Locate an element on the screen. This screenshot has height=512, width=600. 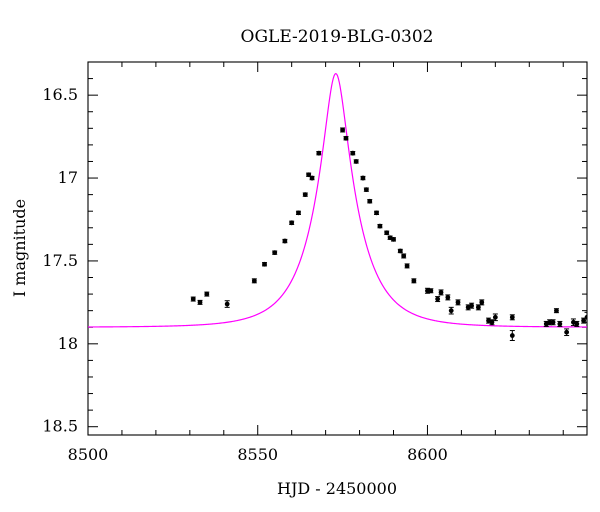
y-tick-label: 17.5 is located at coordinates (60, 260).